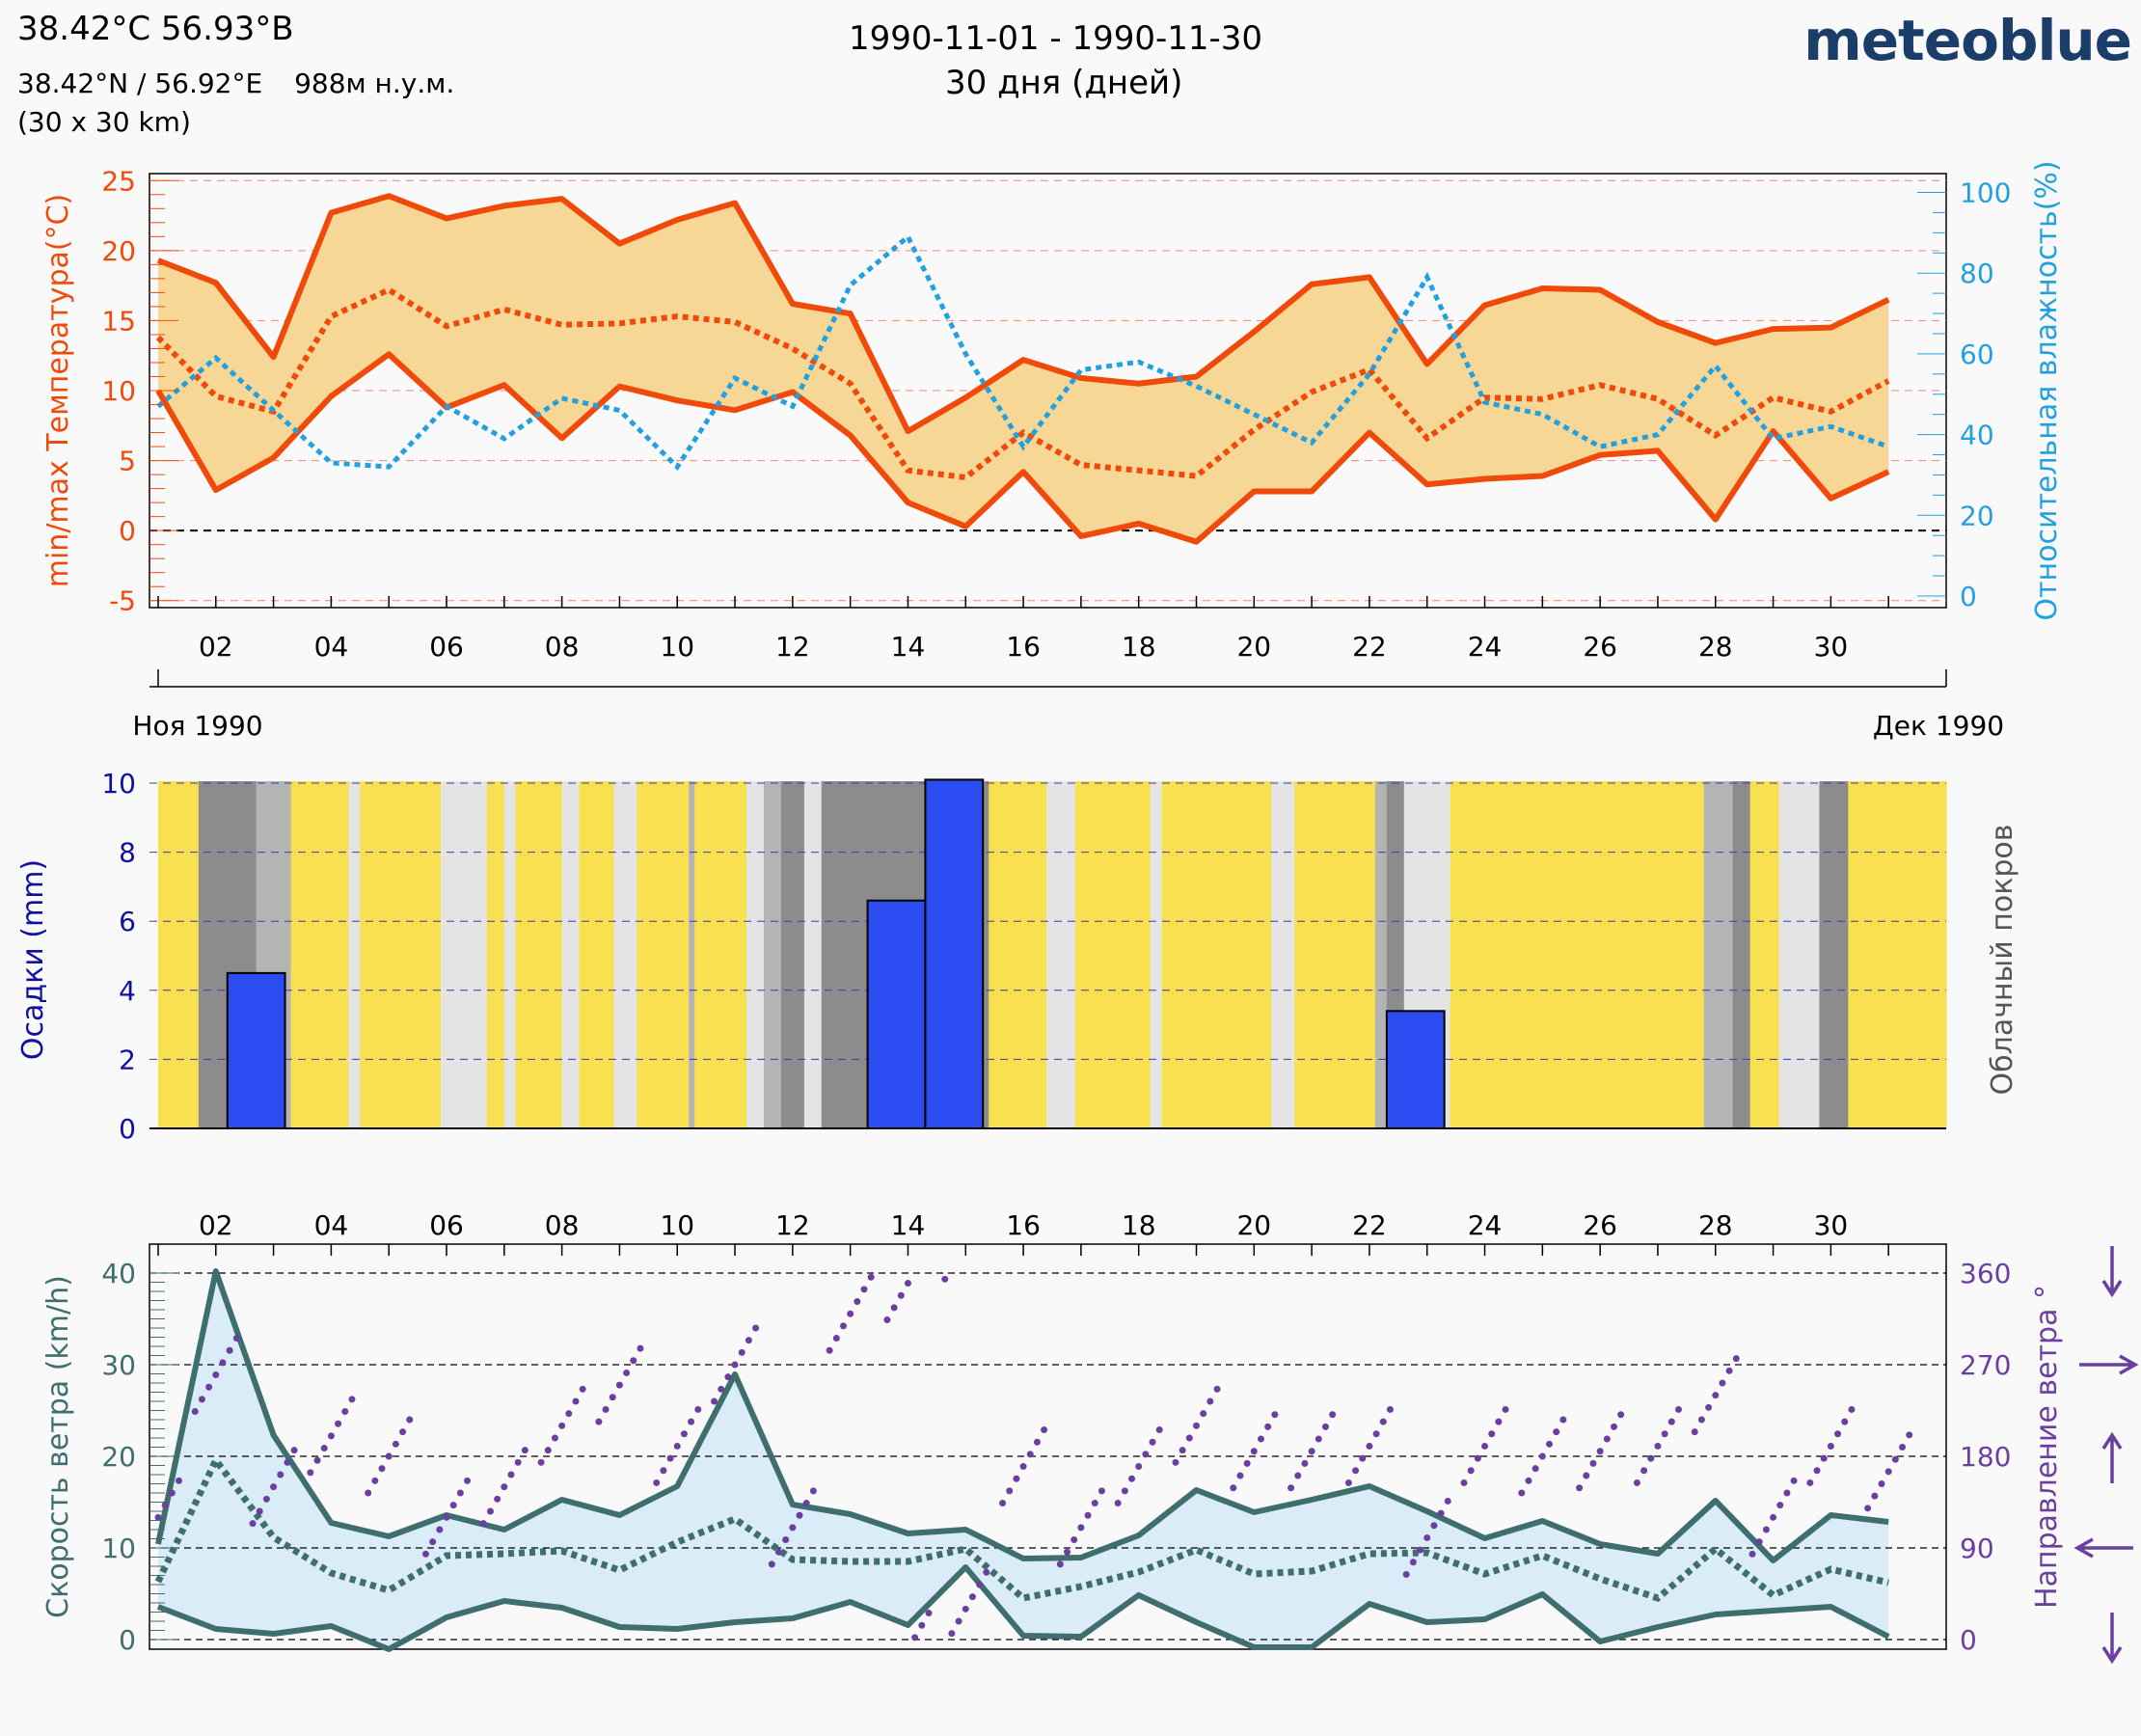 The width and height of the screenshot is (2141, 1736). What do you see at coordinates (216, 647) in the screenshot?
I see `temp-x-tick-label: 02` at bounding box center [216, 647].